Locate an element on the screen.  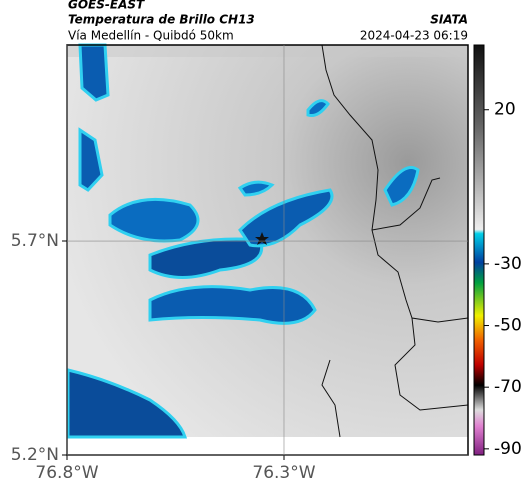
region: Vía Medellín - Quibdó 50km is located at coordinates (151, 36).